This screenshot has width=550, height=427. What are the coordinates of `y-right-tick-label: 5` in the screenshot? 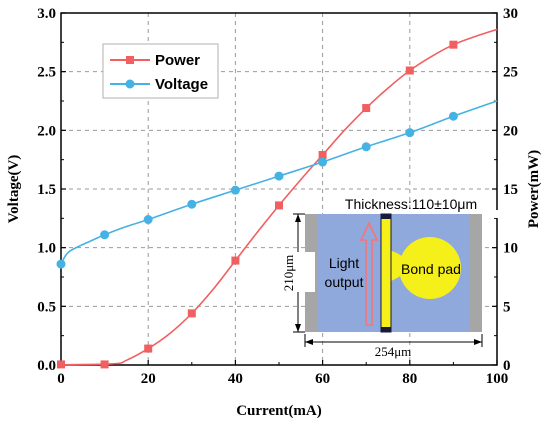 It's located at (507, 307).